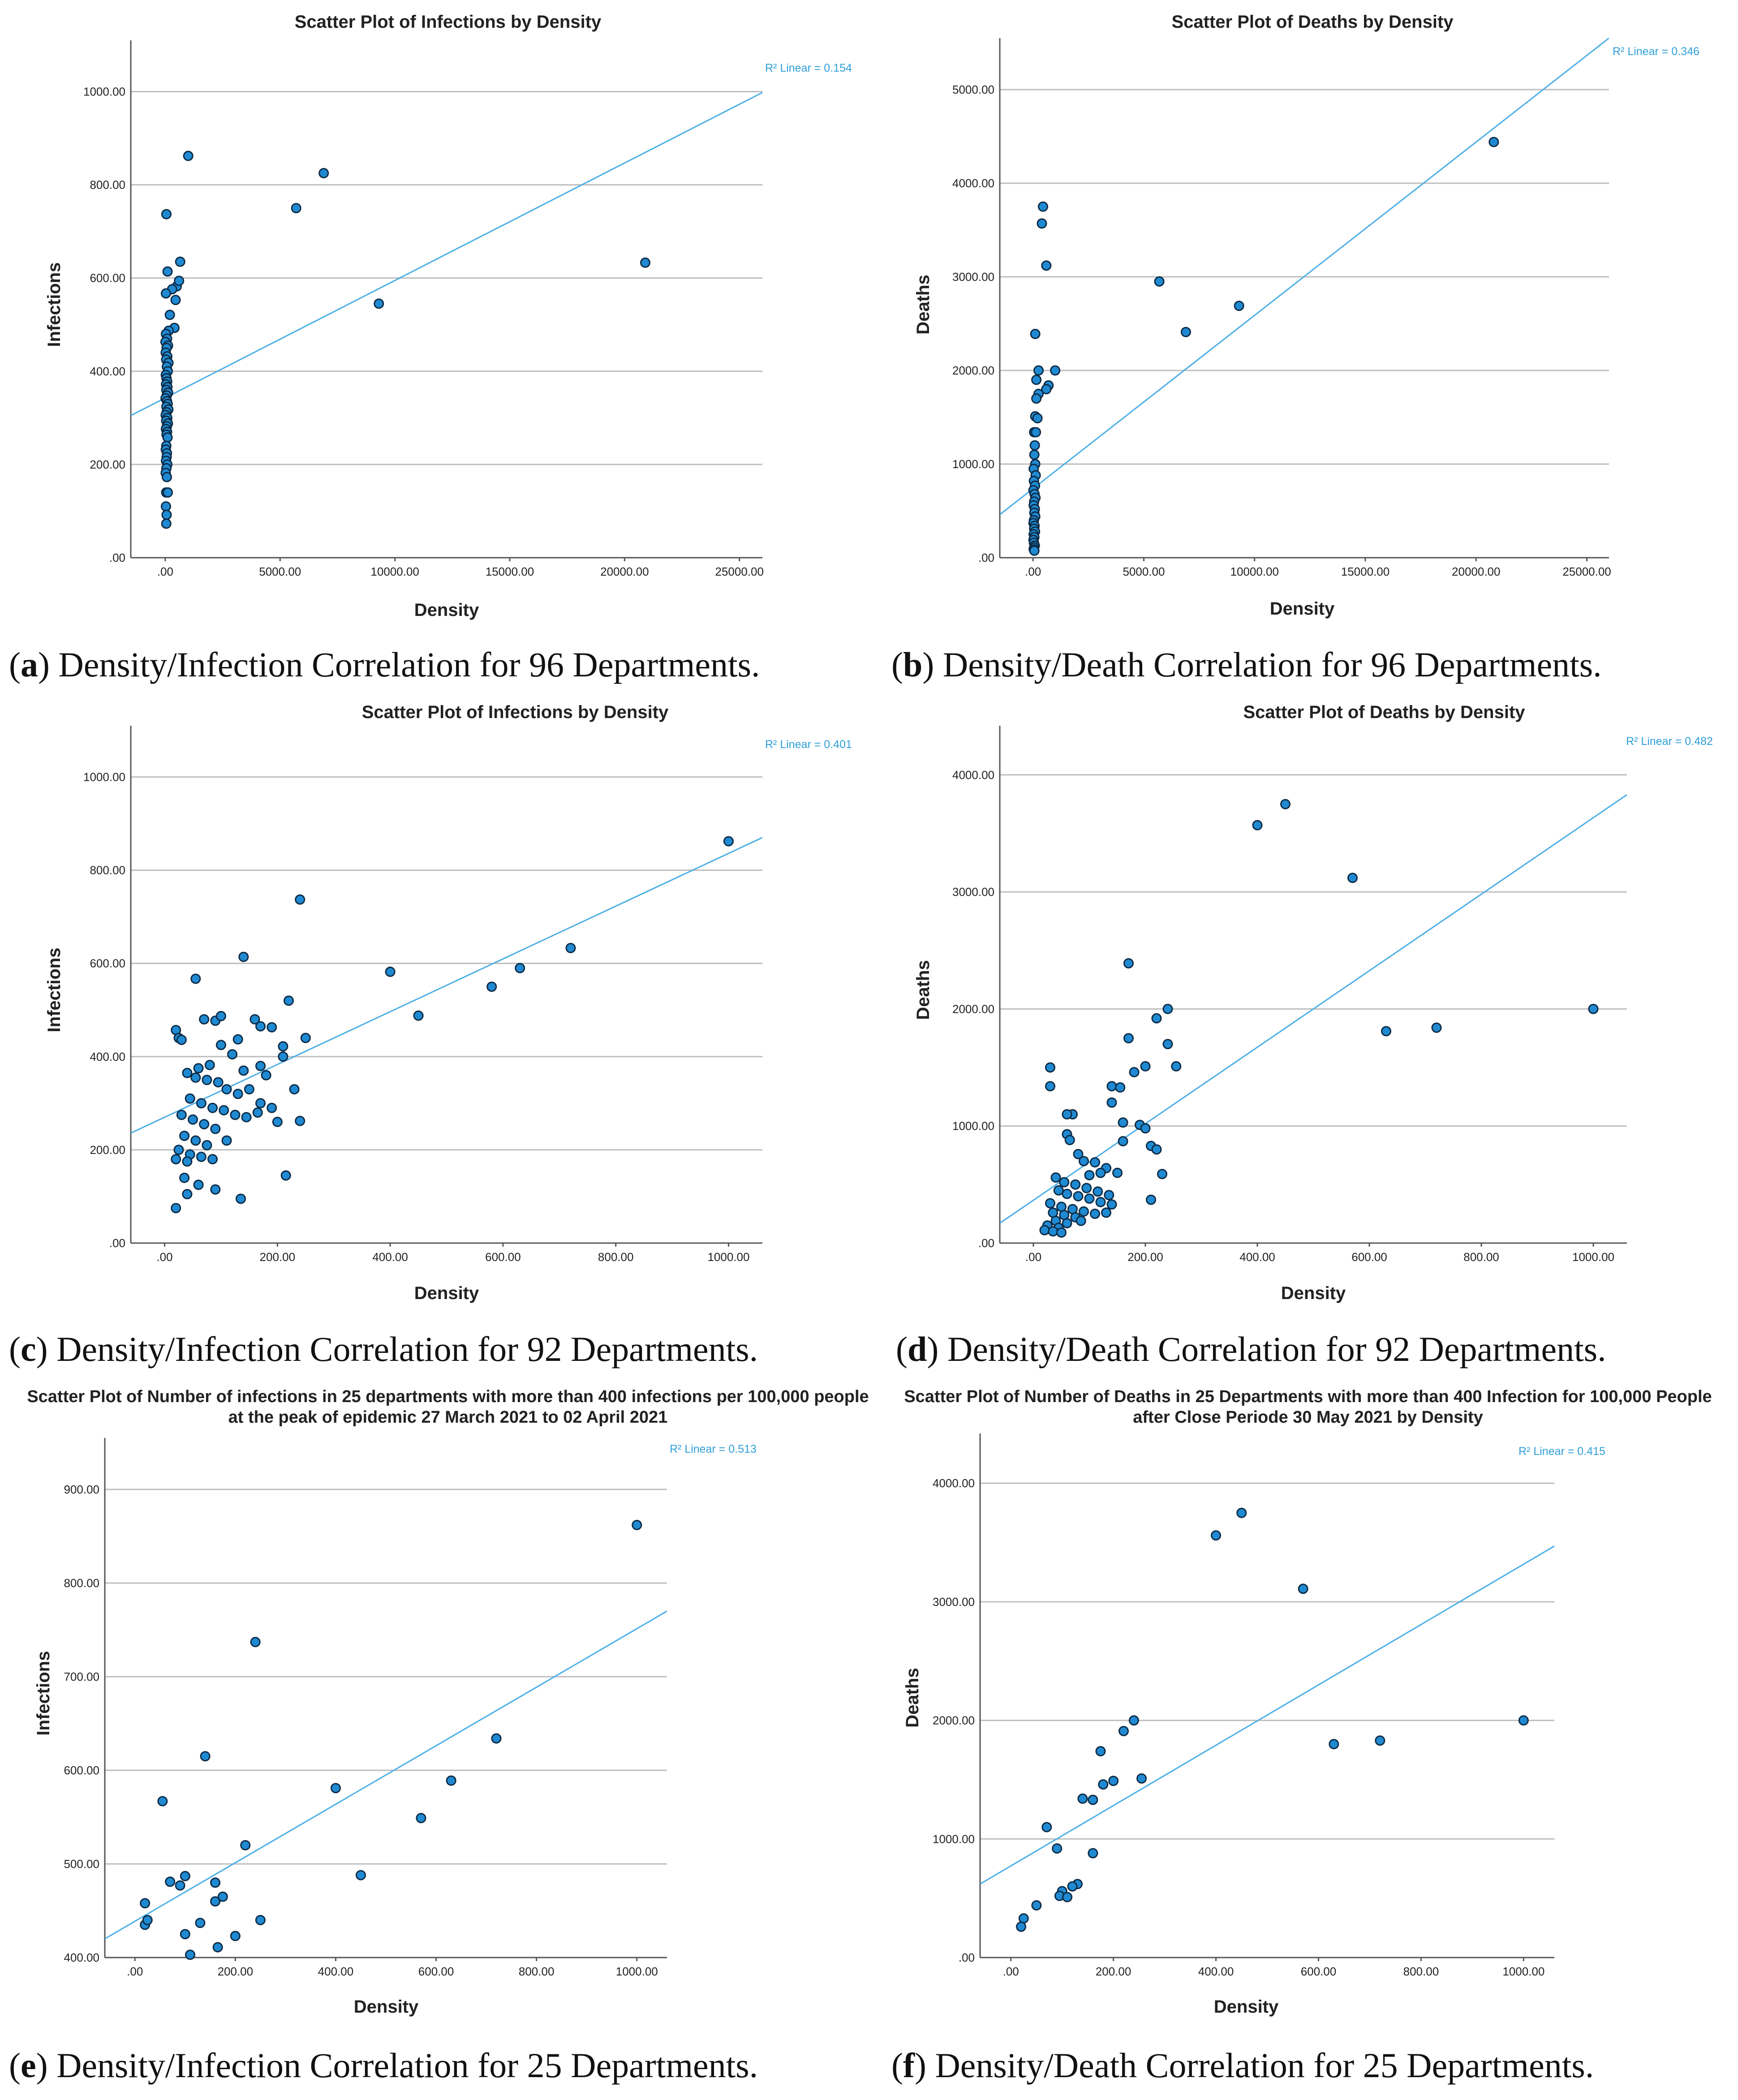 Image resolution: width=1738 pixels, height=2100 pixels. I want to click on y-tick-label: 700.00, so click(82, 1676).